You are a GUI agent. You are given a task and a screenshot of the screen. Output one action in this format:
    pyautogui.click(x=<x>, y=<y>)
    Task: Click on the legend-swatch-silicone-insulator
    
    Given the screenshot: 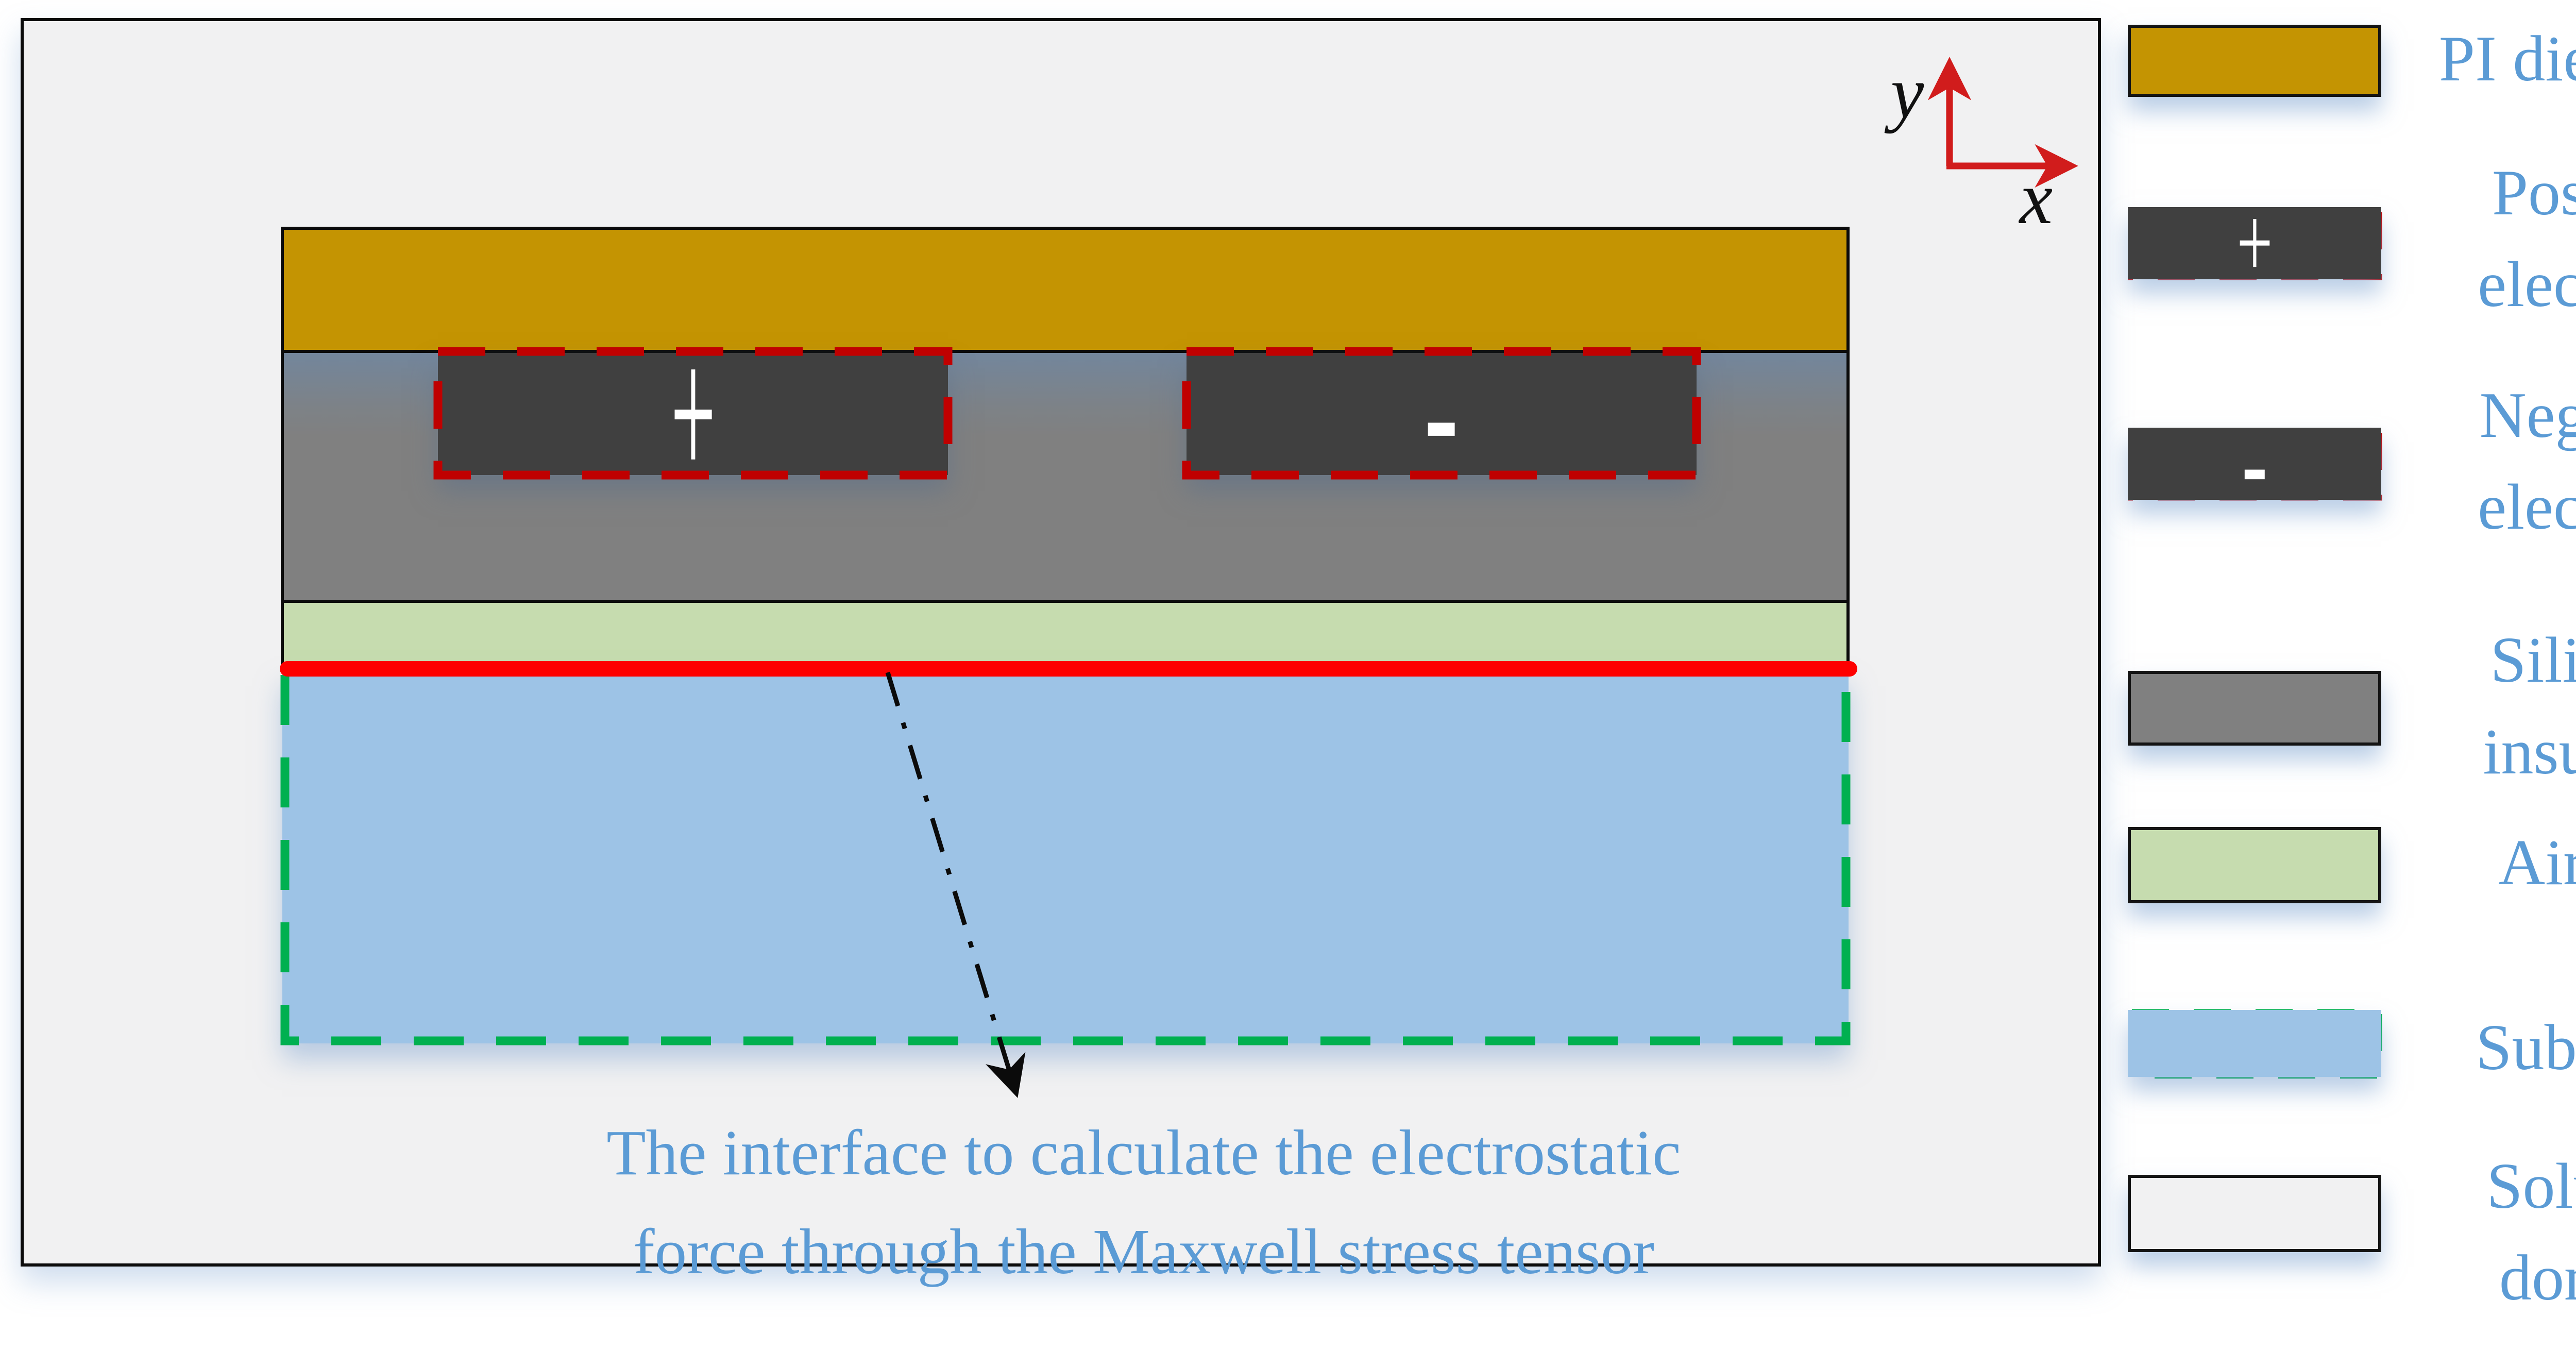 What is the action you would take?
    pyautogui.click(x=2254, y=708)
    